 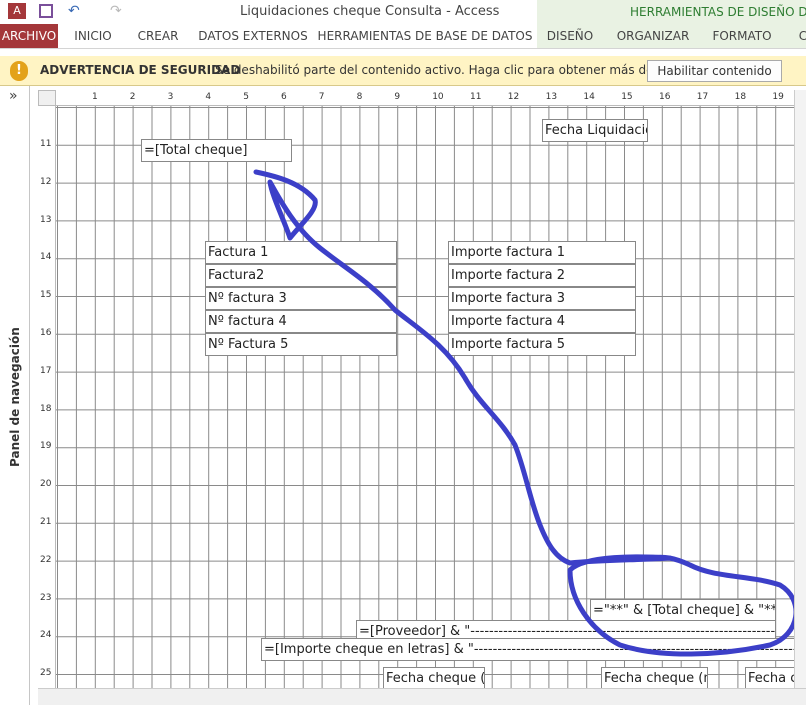 I want to click on ribbon-tab: C, so click(x=802, y=36).